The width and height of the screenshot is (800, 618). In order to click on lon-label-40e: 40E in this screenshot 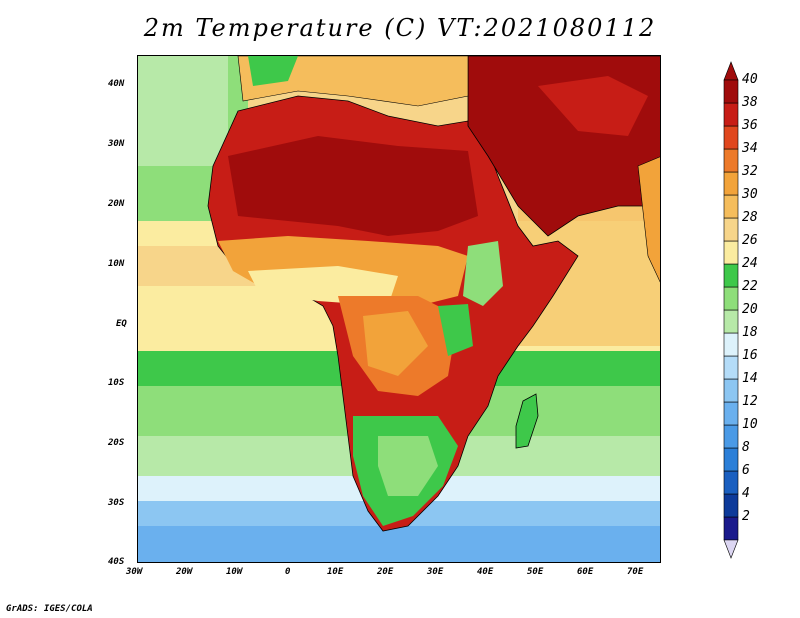, I will do `click(485, 572)`.